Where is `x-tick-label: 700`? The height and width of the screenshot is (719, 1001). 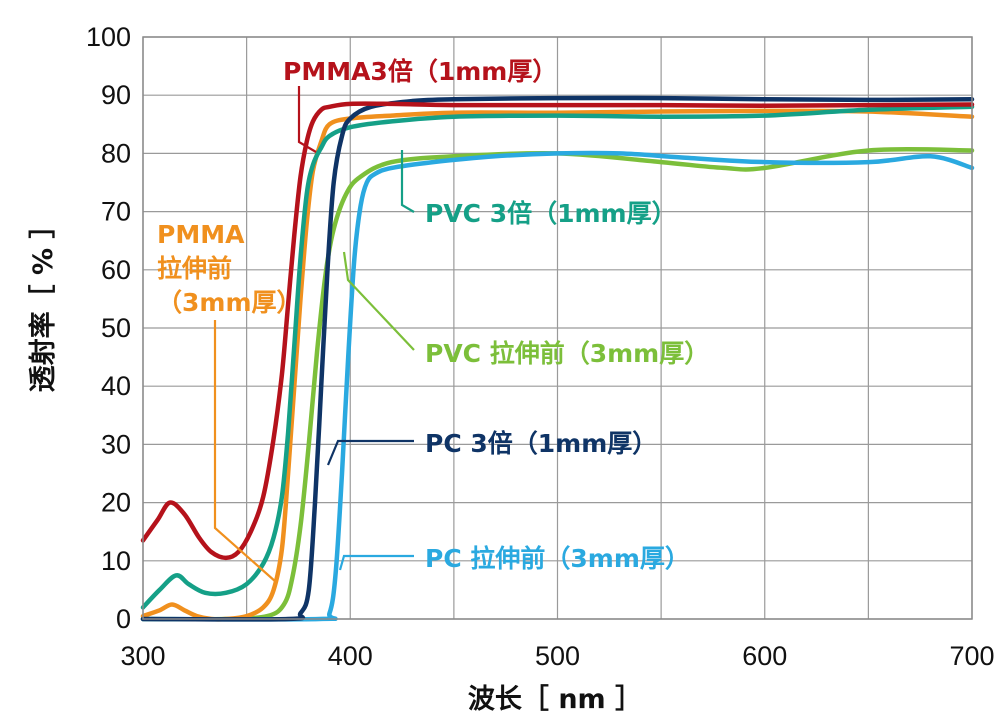 x-tick-label: 700 is located at coordinates (971, 656).